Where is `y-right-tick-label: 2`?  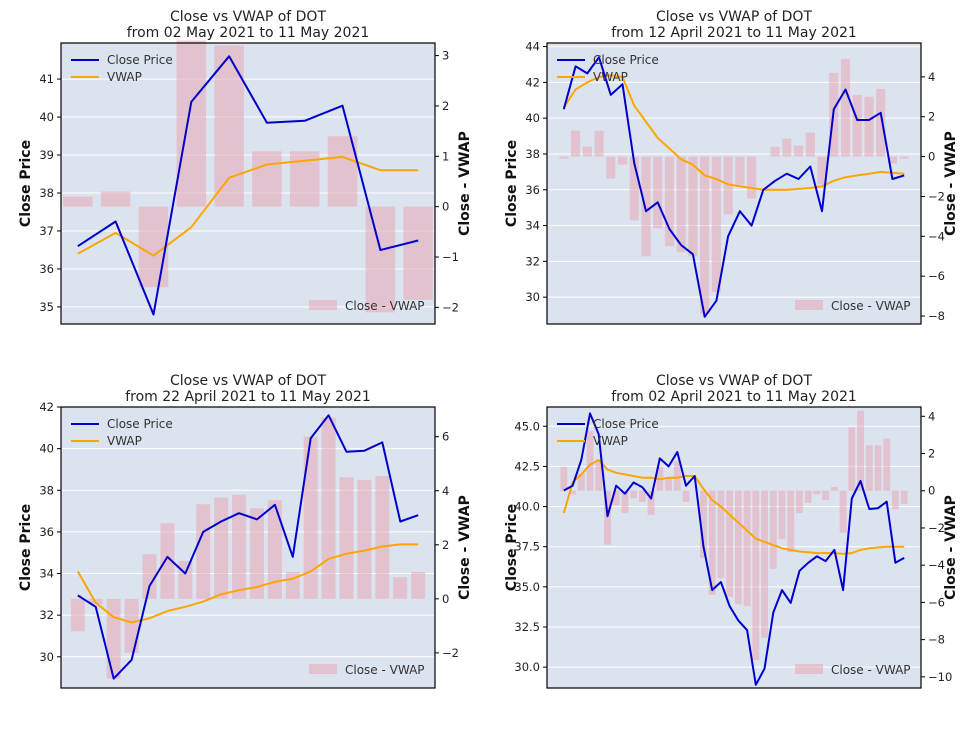 y-right-tick-label: 2 is located at coordinates (445, 106).